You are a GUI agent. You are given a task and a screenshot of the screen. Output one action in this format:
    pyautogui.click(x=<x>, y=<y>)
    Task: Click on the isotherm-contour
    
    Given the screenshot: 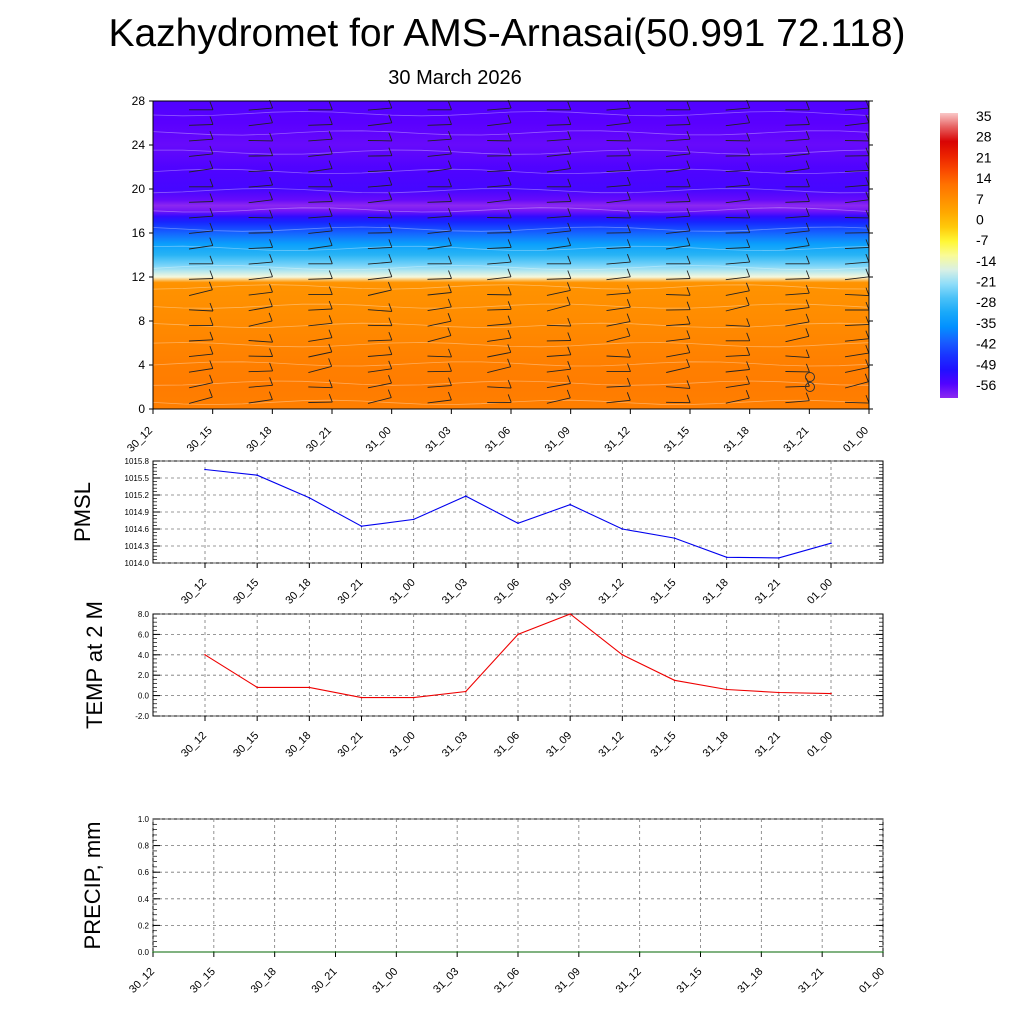 What is the action you would take?
    pyautogui.click(x=511, y=268)
    